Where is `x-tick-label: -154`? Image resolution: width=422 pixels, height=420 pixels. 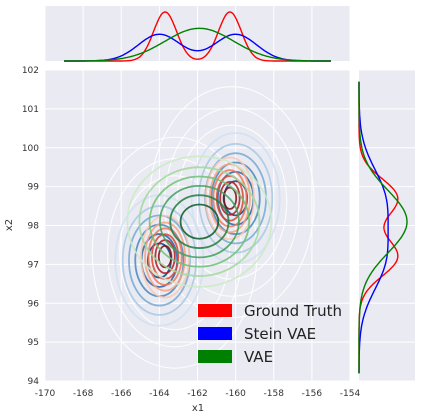
x-tick-label: -154 is located at coordinates (350, 394).